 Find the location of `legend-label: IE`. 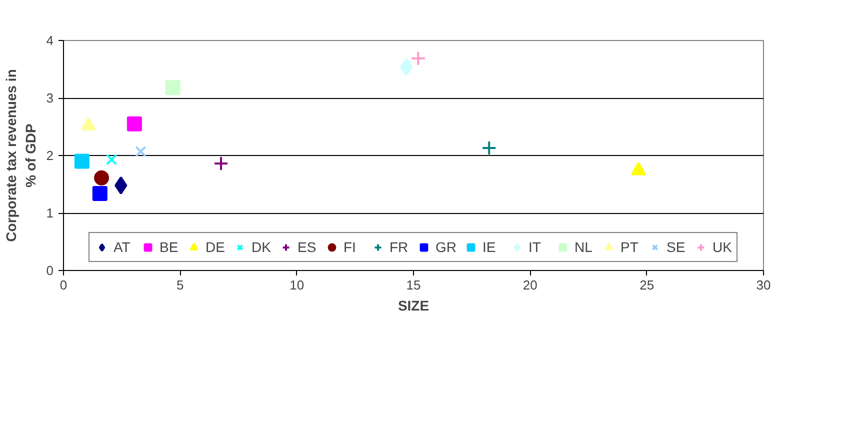

legend-label: IE is located at coordinates (489, 247).